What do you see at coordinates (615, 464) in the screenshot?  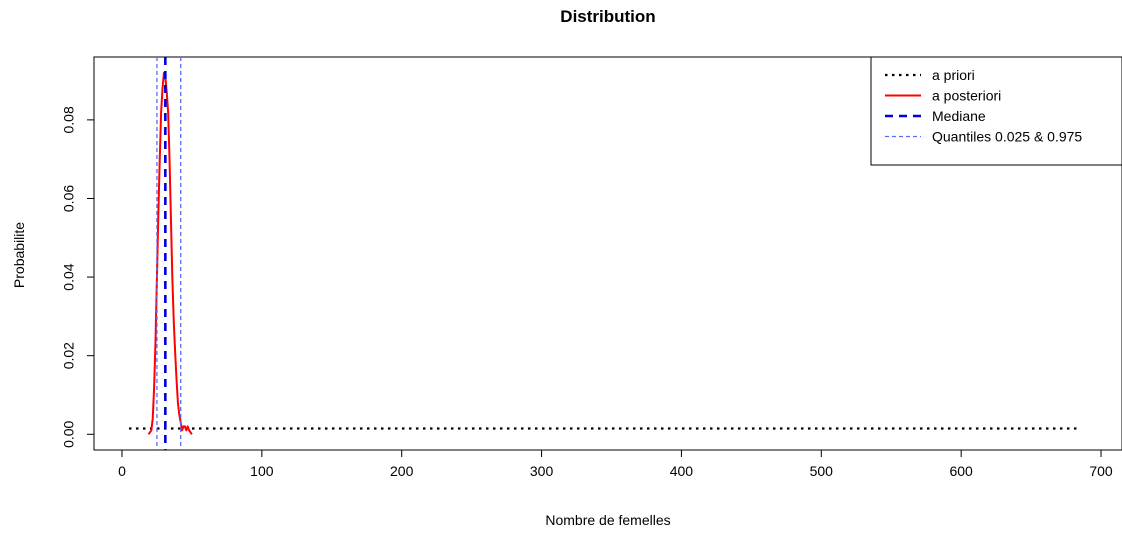 I see `x-axis: 0 100 200 300 400 500 600 700` at bounding box center [615, 464].